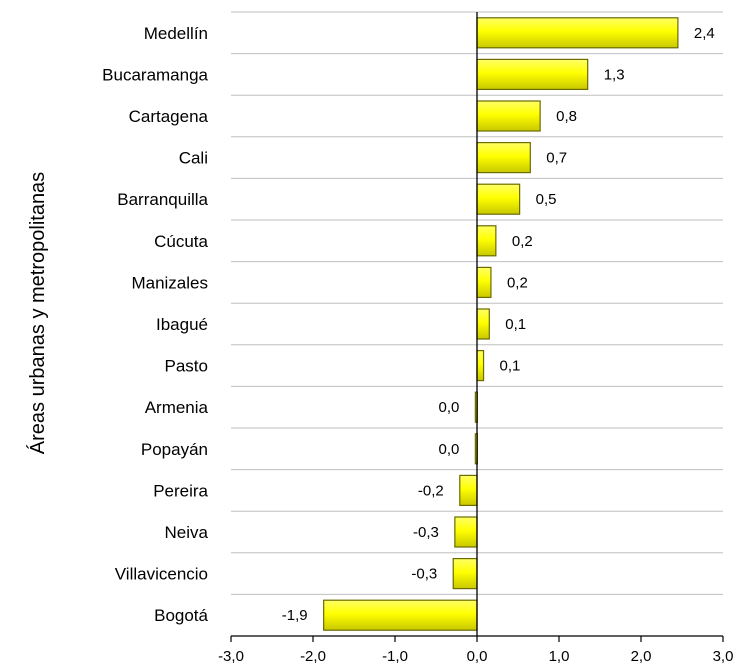 Image resolution: width=742 pixels, height=666 pixels. Describe the element at coordinates (161, 574) in the screenshot. I see `category-label: Villavicencio` at that location.